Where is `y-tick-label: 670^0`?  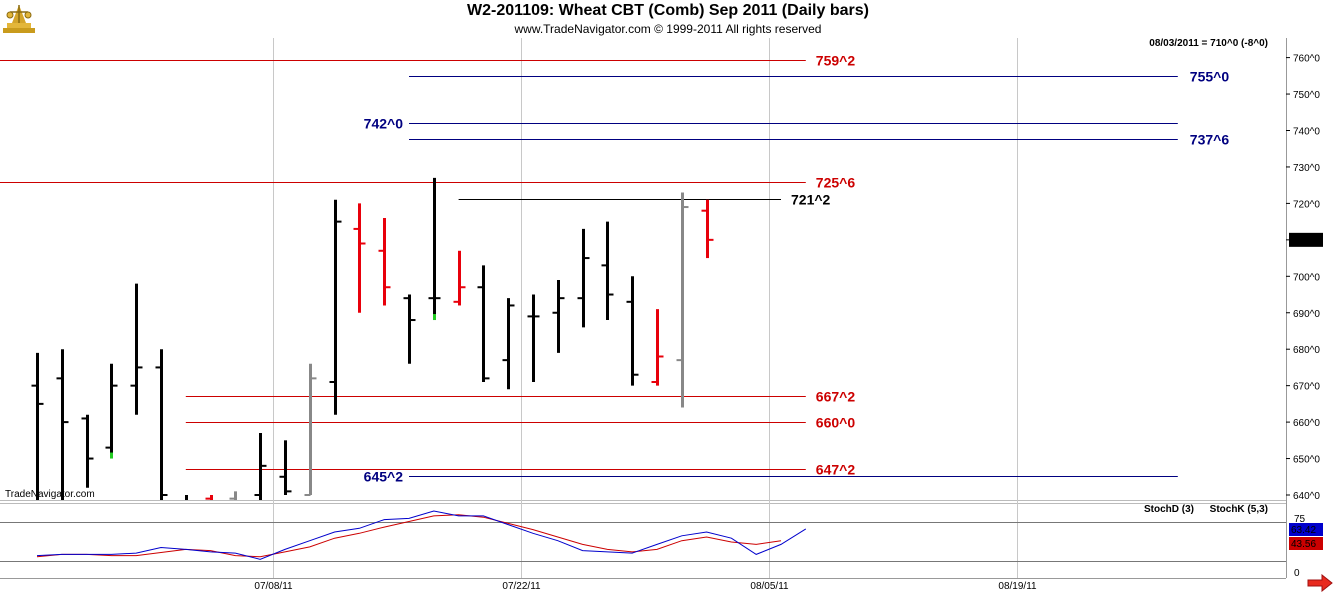 y-tick-label: 670^0 is located at coordinates (1306, 387).